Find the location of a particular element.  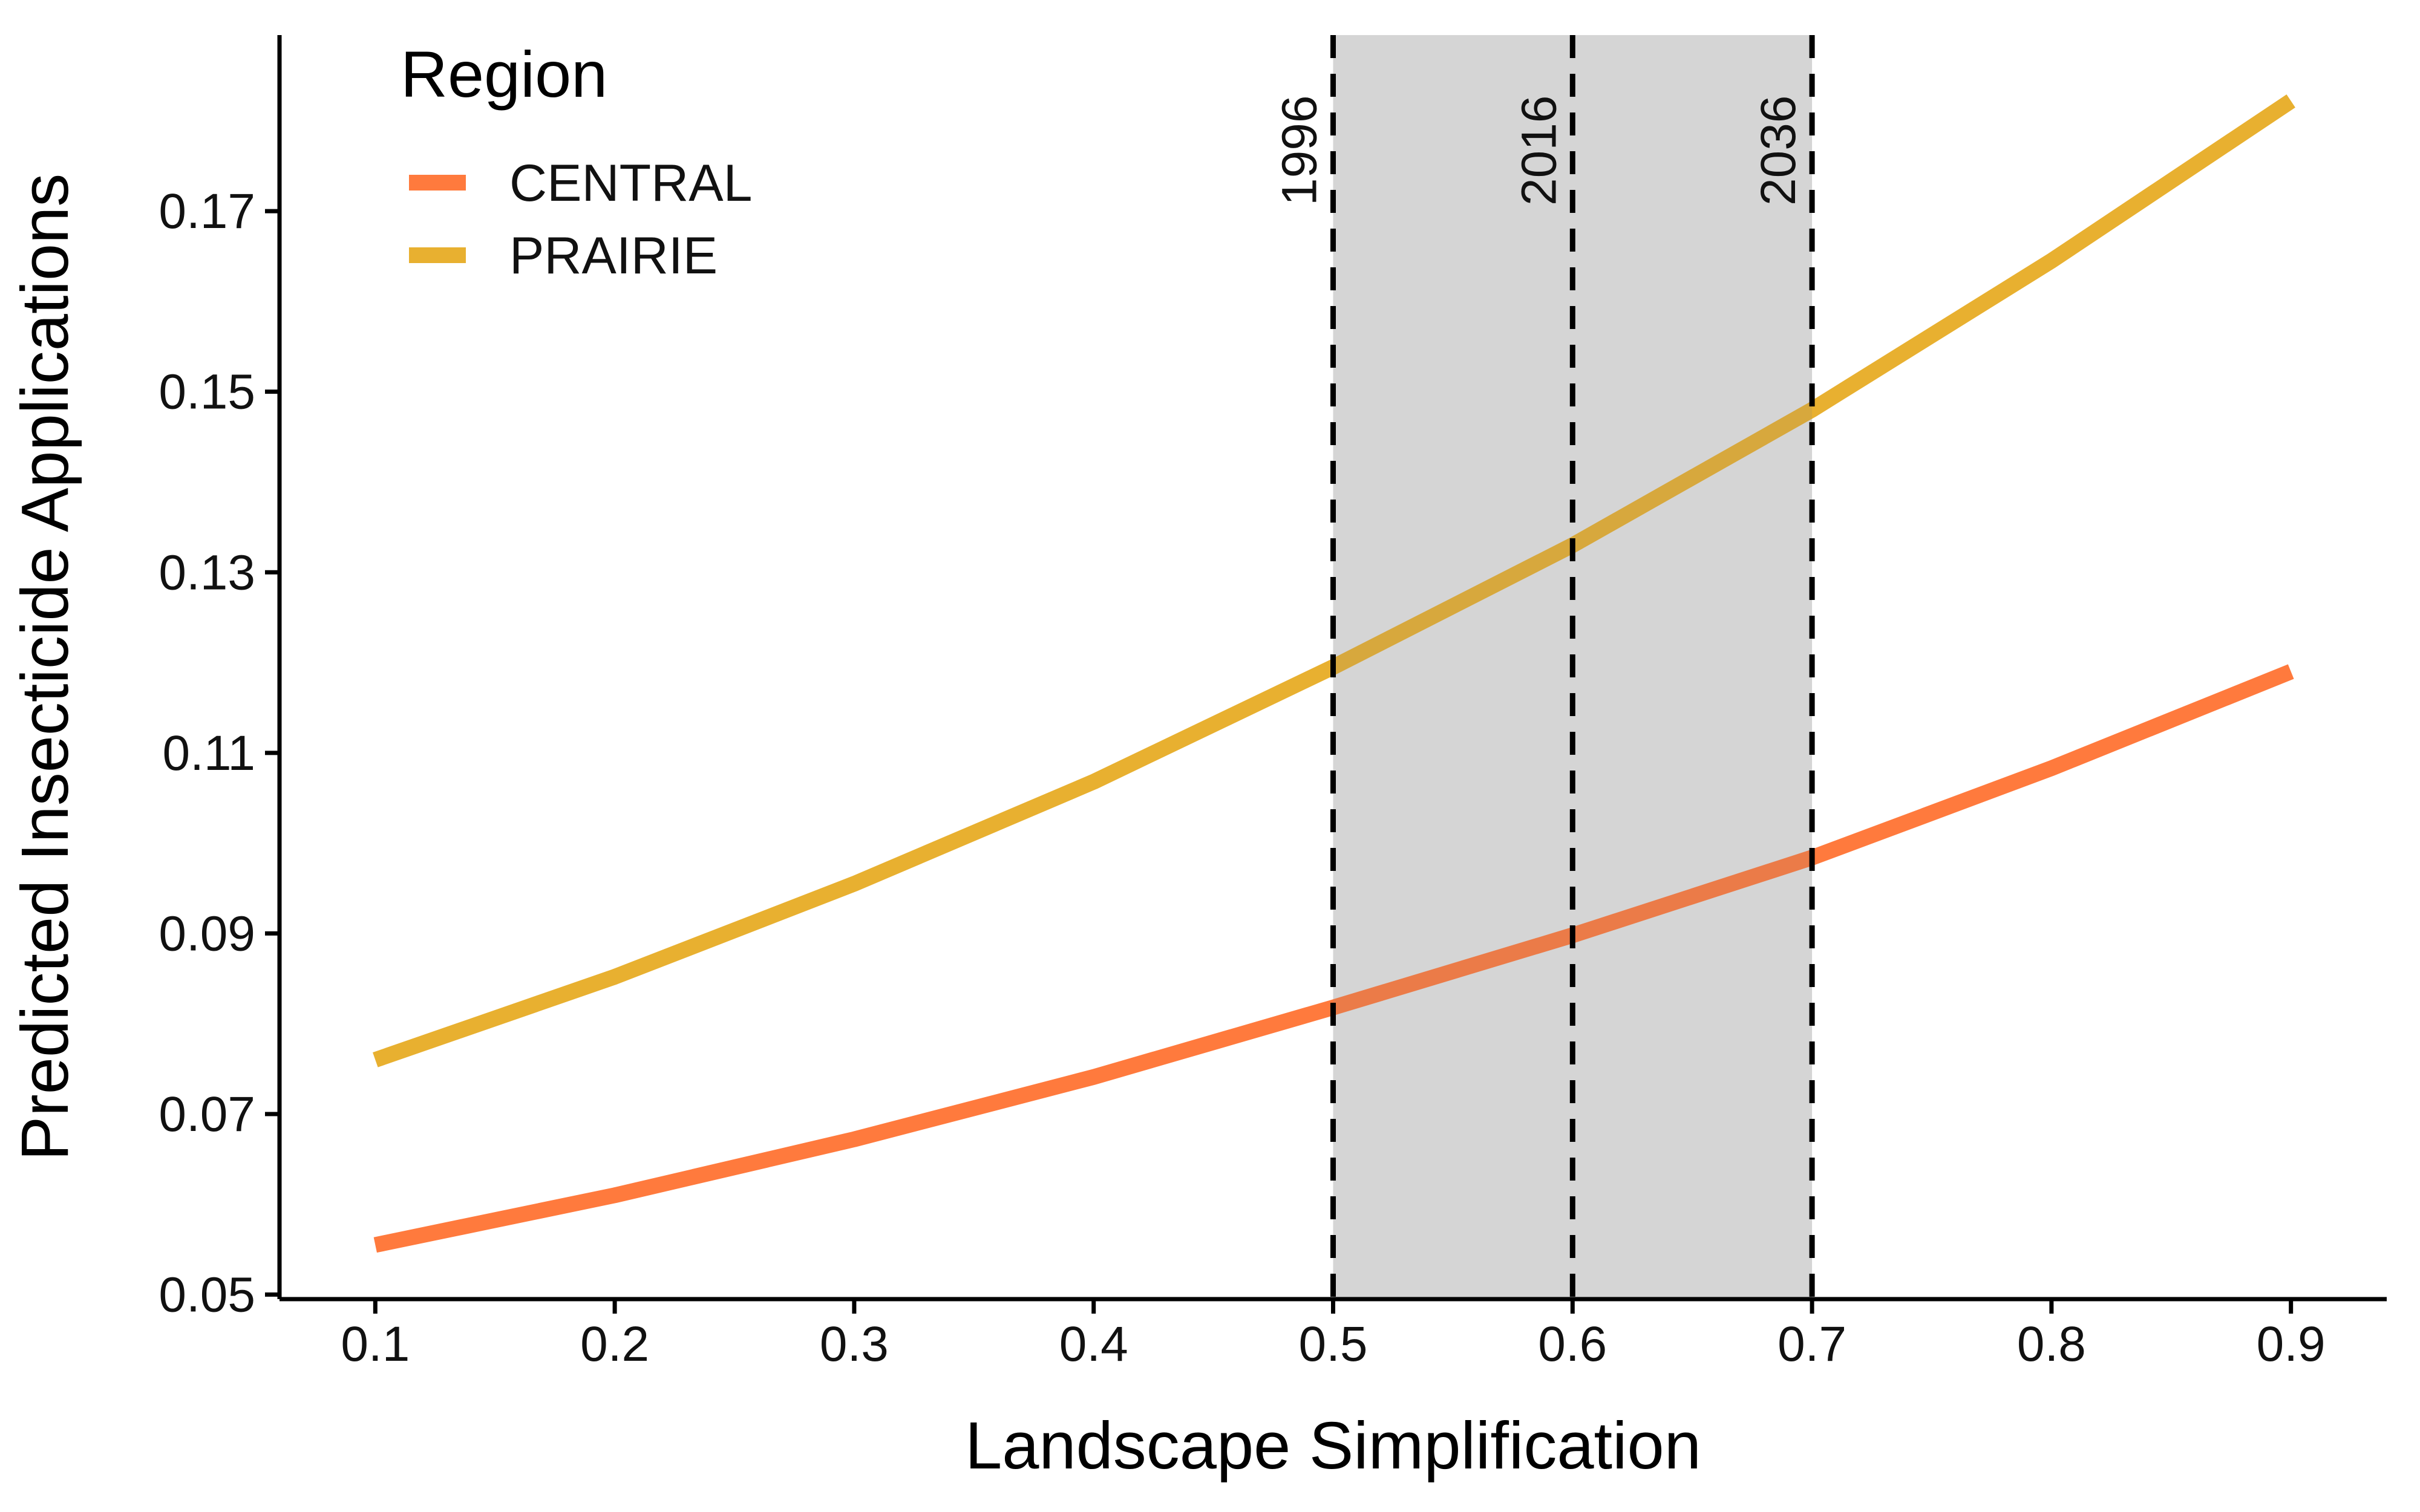

y-tick-label-0: 0.05 is located at coordinates (207, 1295).